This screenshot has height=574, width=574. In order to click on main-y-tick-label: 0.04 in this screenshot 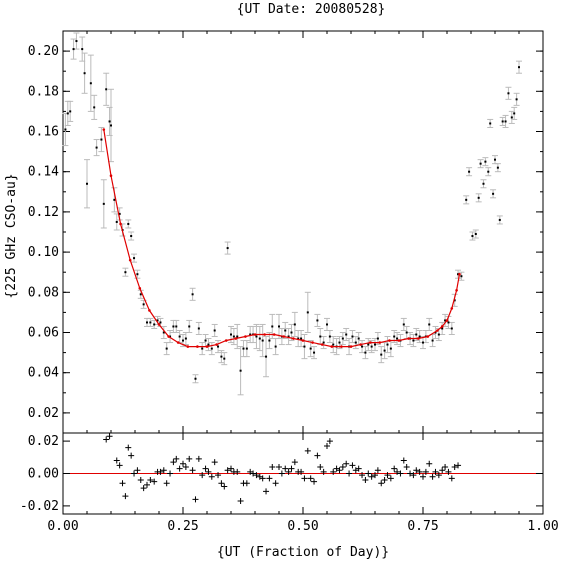, I will do `click(43, 373)`.